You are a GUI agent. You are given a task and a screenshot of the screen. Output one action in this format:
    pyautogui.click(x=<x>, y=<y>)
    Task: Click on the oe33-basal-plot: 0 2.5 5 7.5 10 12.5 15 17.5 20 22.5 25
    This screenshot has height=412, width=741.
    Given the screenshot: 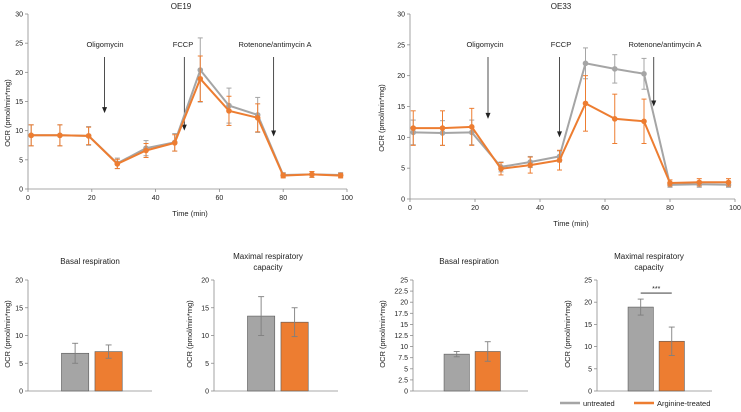 What is the action you would take?
    pyautogui.click(x=461, y=337)
    